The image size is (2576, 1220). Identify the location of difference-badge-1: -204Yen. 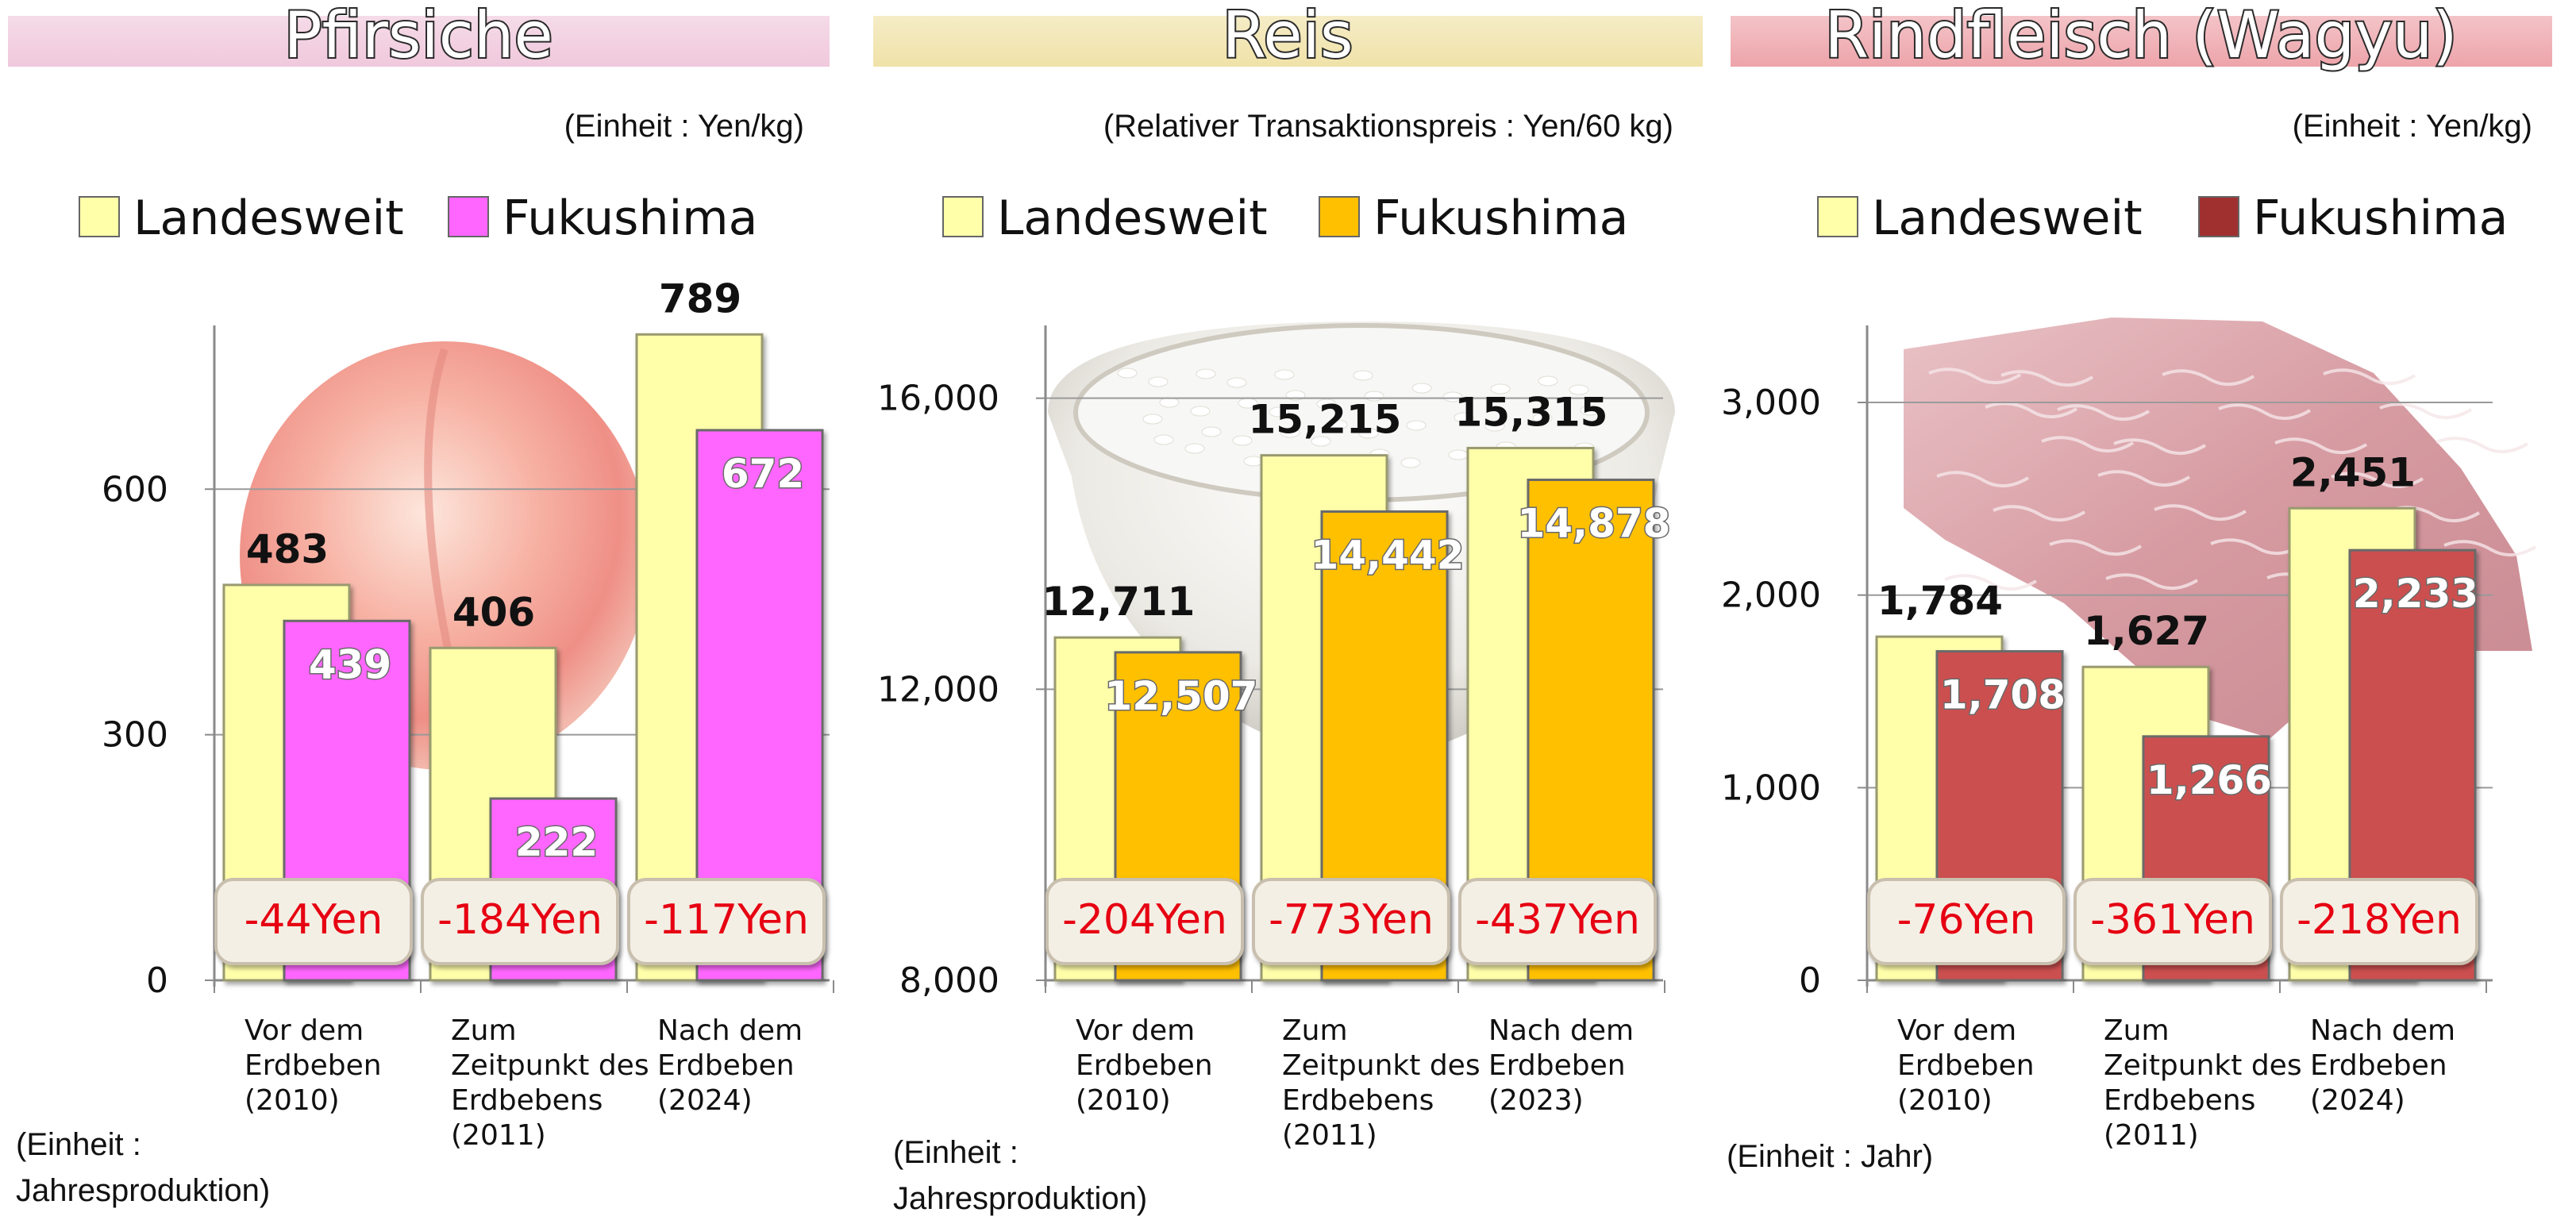
(1144, 922).